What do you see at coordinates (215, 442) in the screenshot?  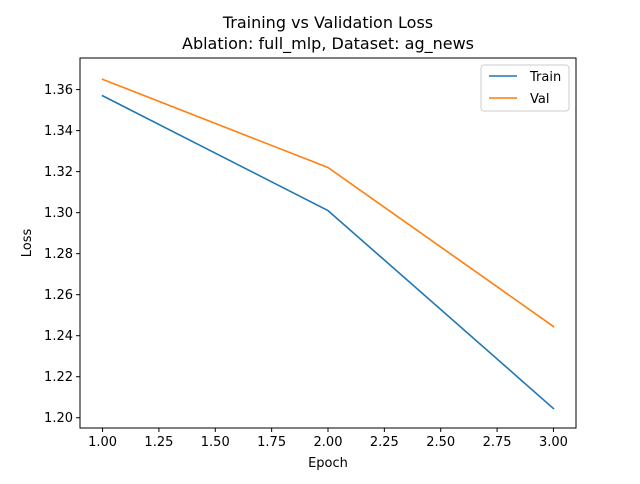 I see `x-tick-label: 1.50` at bounding box center [215, 442].